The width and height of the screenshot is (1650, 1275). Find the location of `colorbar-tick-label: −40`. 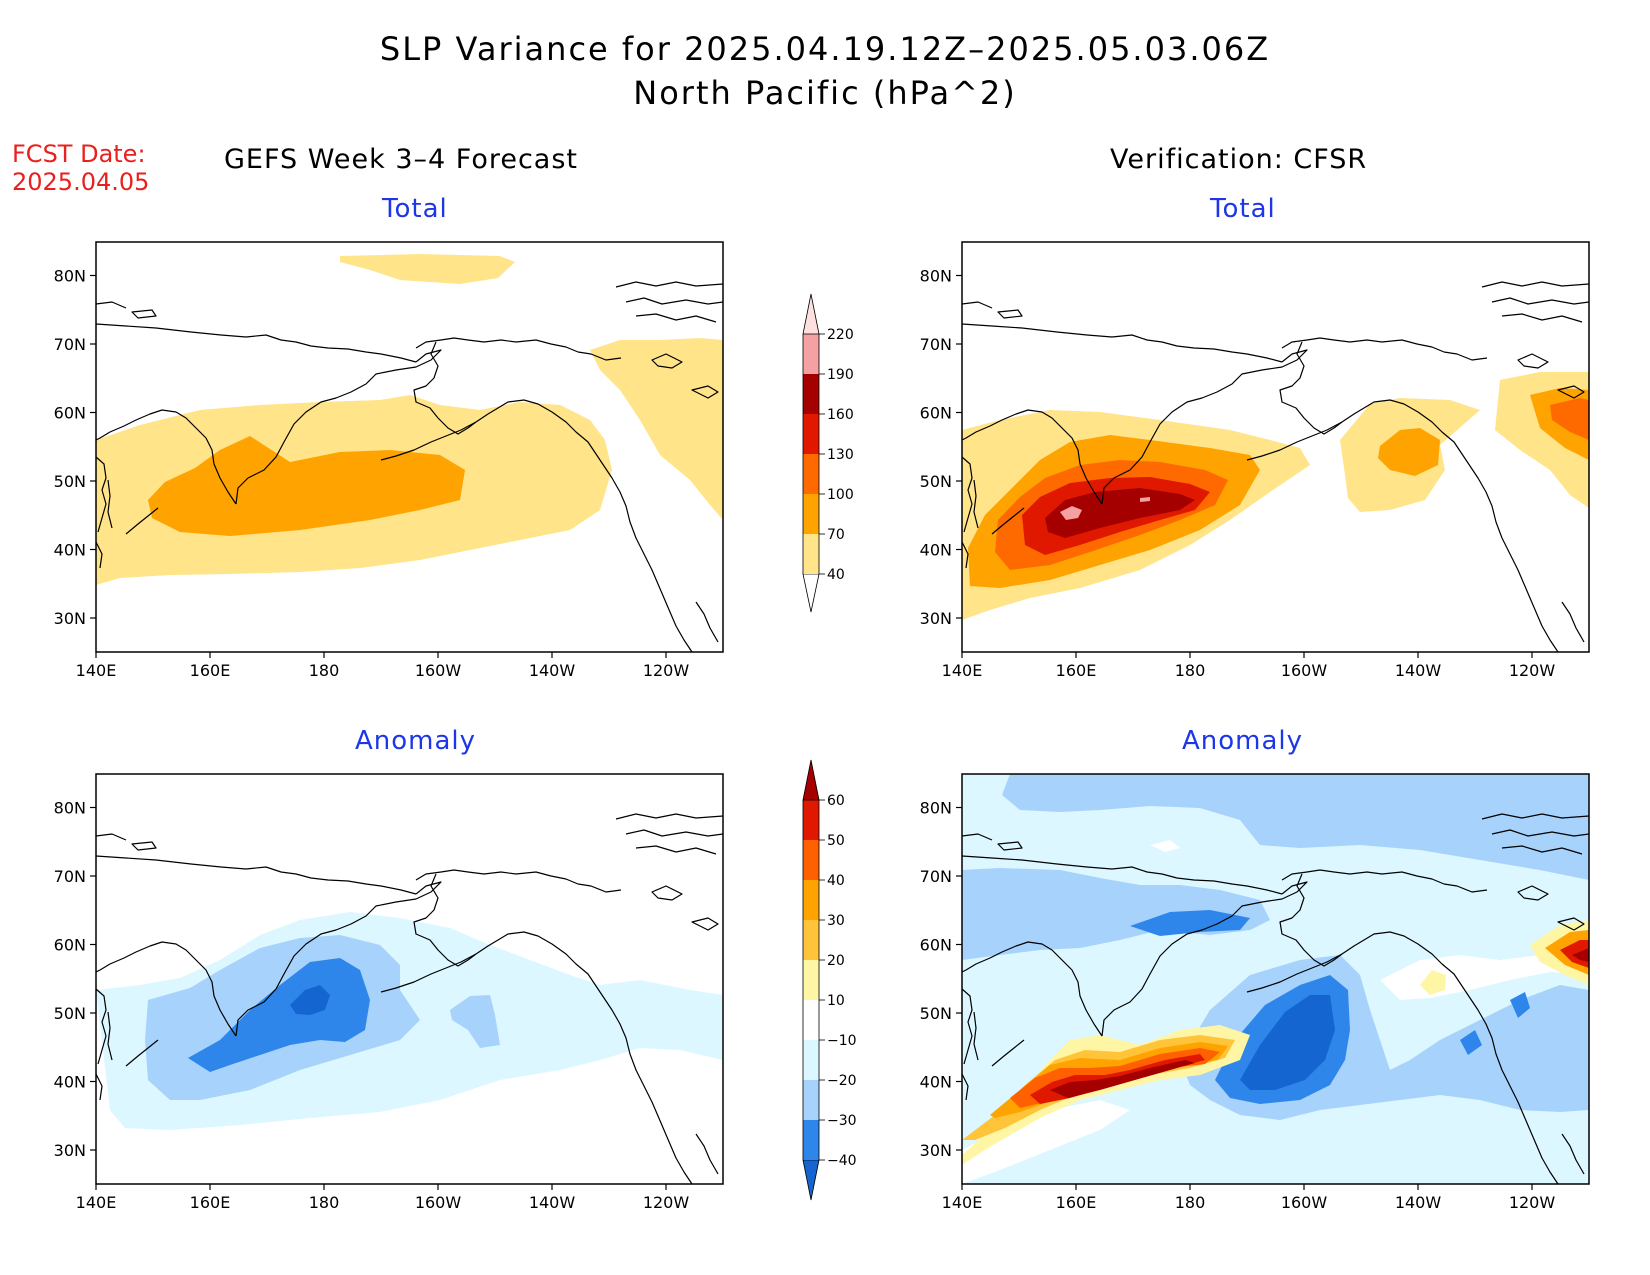

colorbar-tick-label: −40 is located at coordinates (842, 1161).